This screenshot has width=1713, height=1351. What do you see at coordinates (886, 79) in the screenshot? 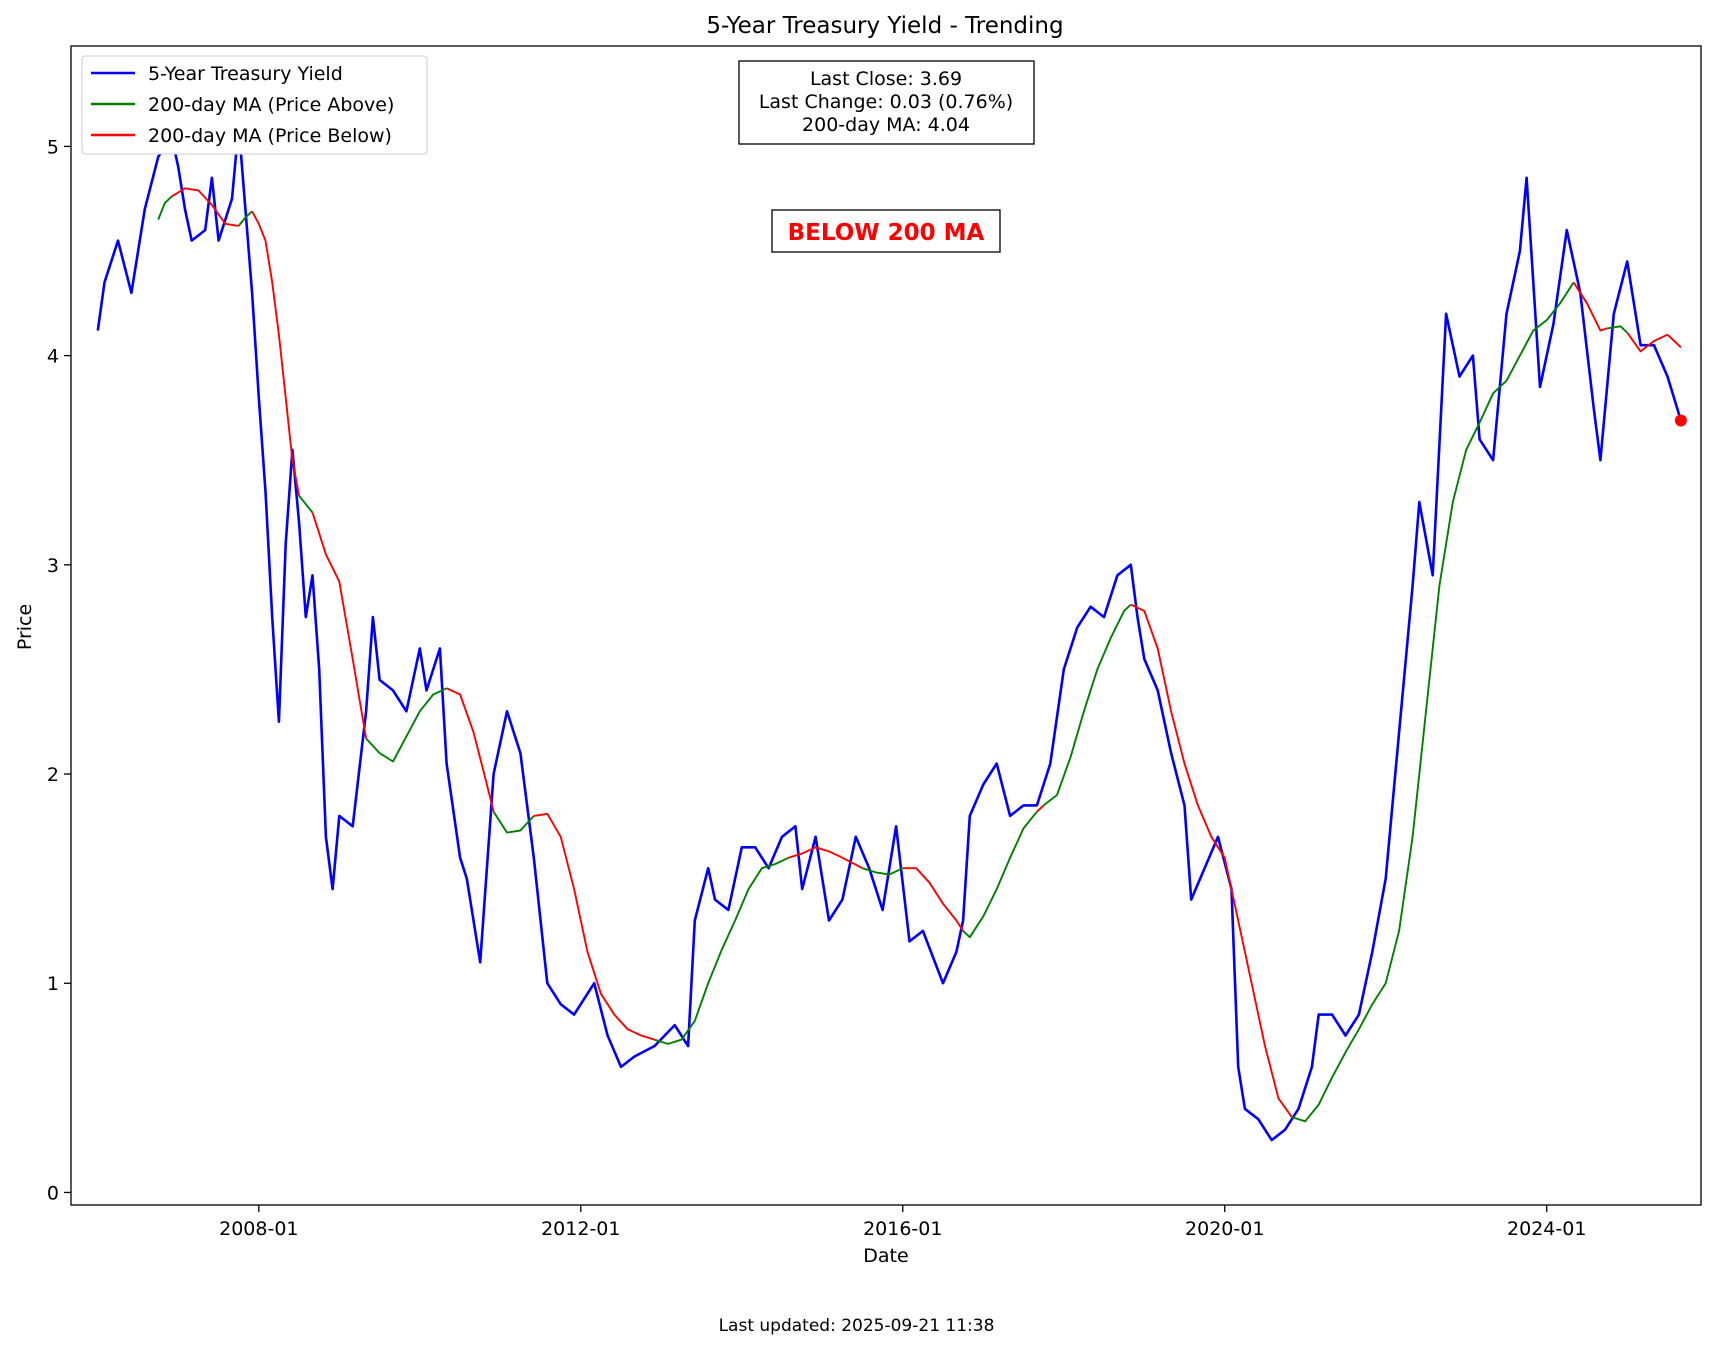
I see `info-last-close: Last Close: 3.69` at bounding box center [886, 79].